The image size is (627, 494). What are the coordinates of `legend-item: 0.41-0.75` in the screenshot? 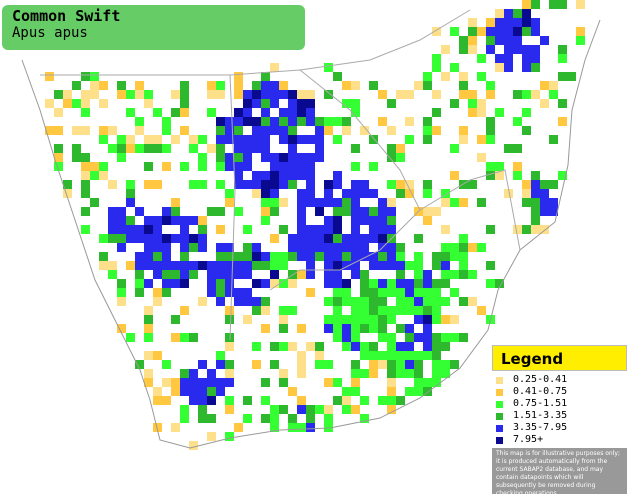 It's located at (561, 392).